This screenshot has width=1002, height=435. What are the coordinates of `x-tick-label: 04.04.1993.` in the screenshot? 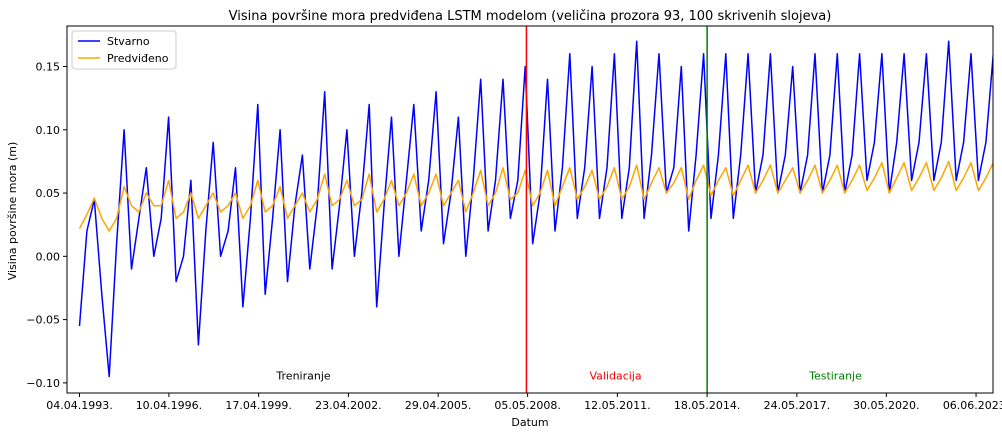 It's located at (79, 405).